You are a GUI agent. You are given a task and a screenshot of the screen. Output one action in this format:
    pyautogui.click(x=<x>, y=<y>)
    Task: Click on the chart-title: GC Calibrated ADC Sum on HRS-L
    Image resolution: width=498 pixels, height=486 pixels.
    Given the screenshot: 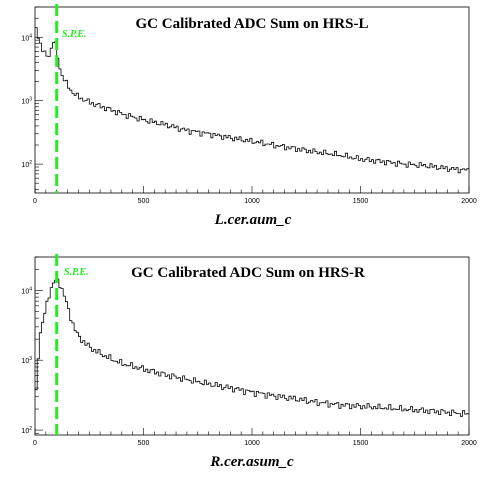 What is the action you would take?
    pyautogui.click(x=252, y=24)
    